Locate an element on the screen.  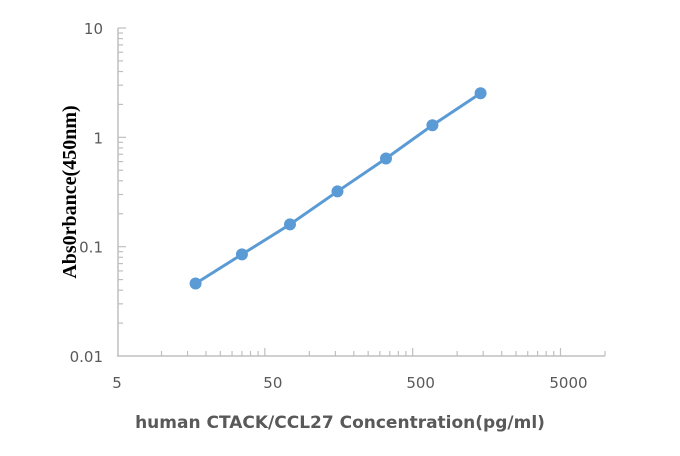
y-axis-label: Abs0rbance(450nm) is located at coordinates (70, 191).